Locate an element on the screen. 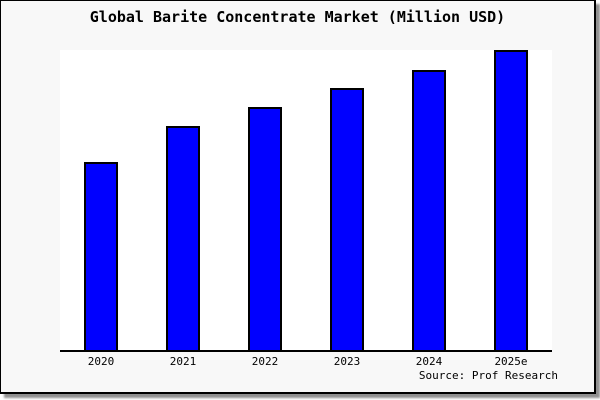  bar-2020 is located at coordinates (101, 256).